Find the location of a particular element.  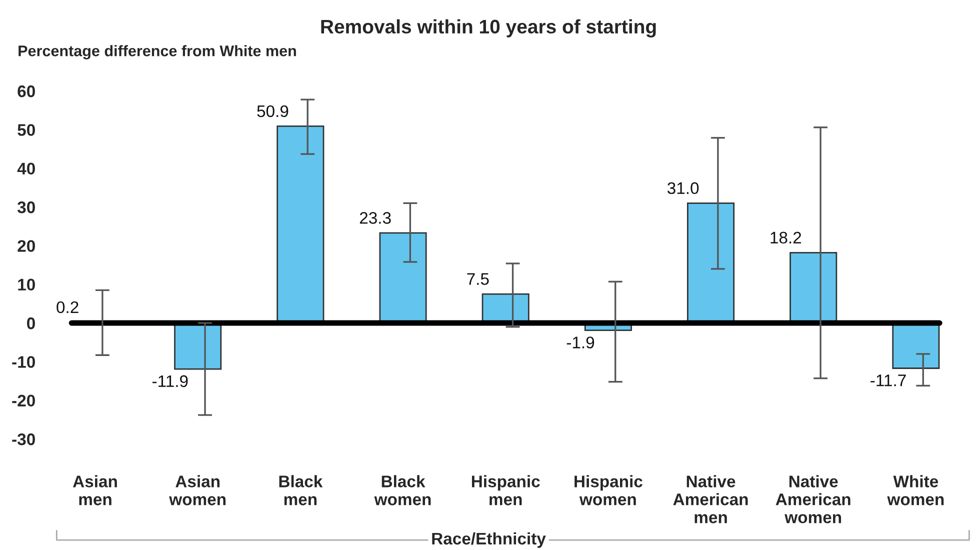

data-label: 7.5 is located at coordinates (478, 279).